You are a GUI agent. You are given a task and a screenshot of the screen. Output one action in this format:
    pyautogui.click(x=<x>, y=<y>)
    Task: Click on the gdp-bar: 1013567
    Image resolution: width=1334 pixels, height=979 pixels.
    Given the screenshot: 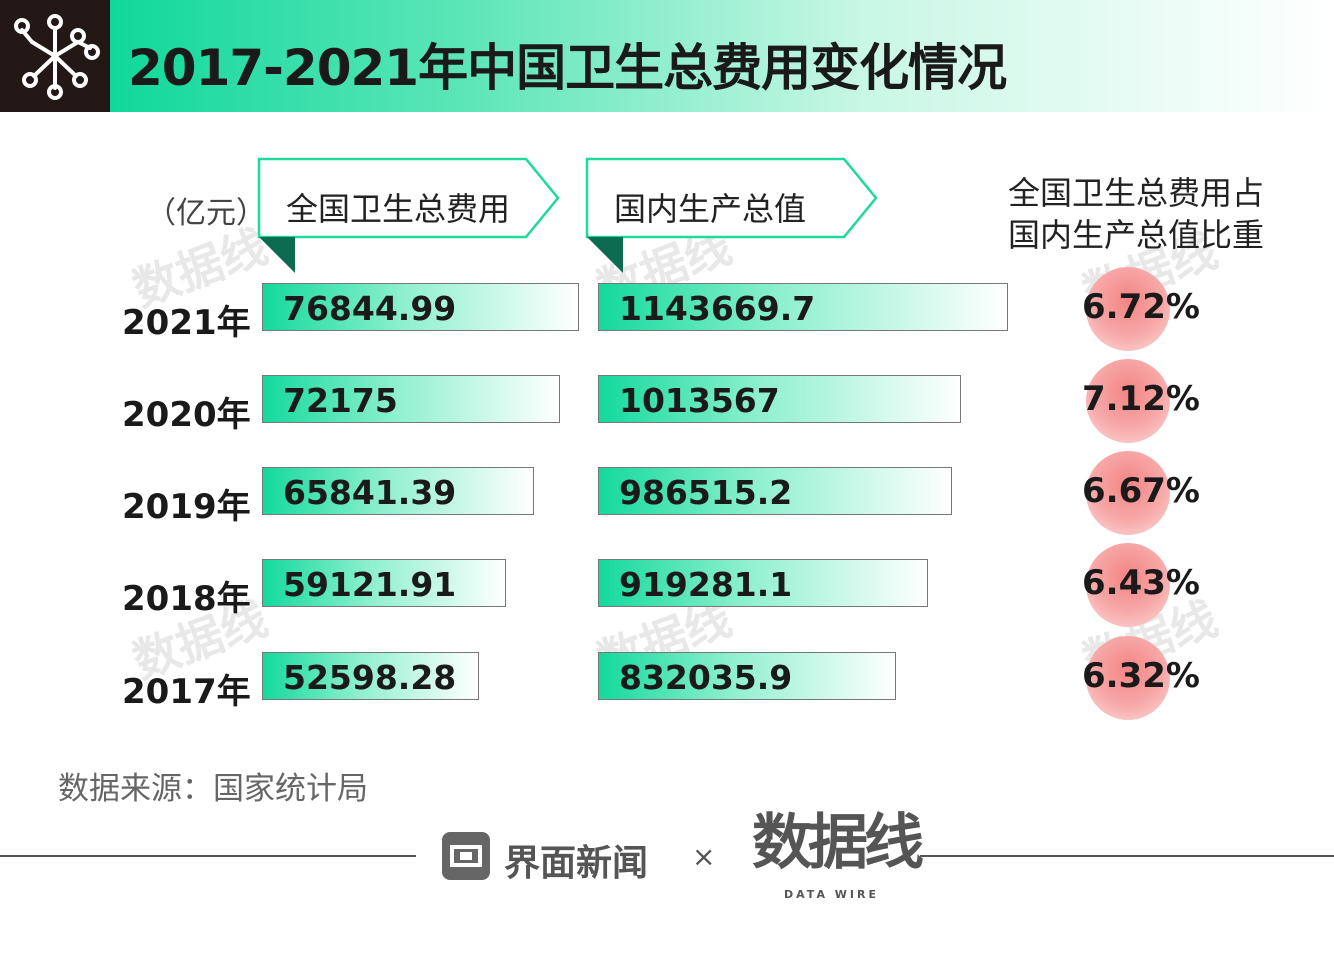 What is the action you would take?
    pyautogui.click(x=779, y=399)
    